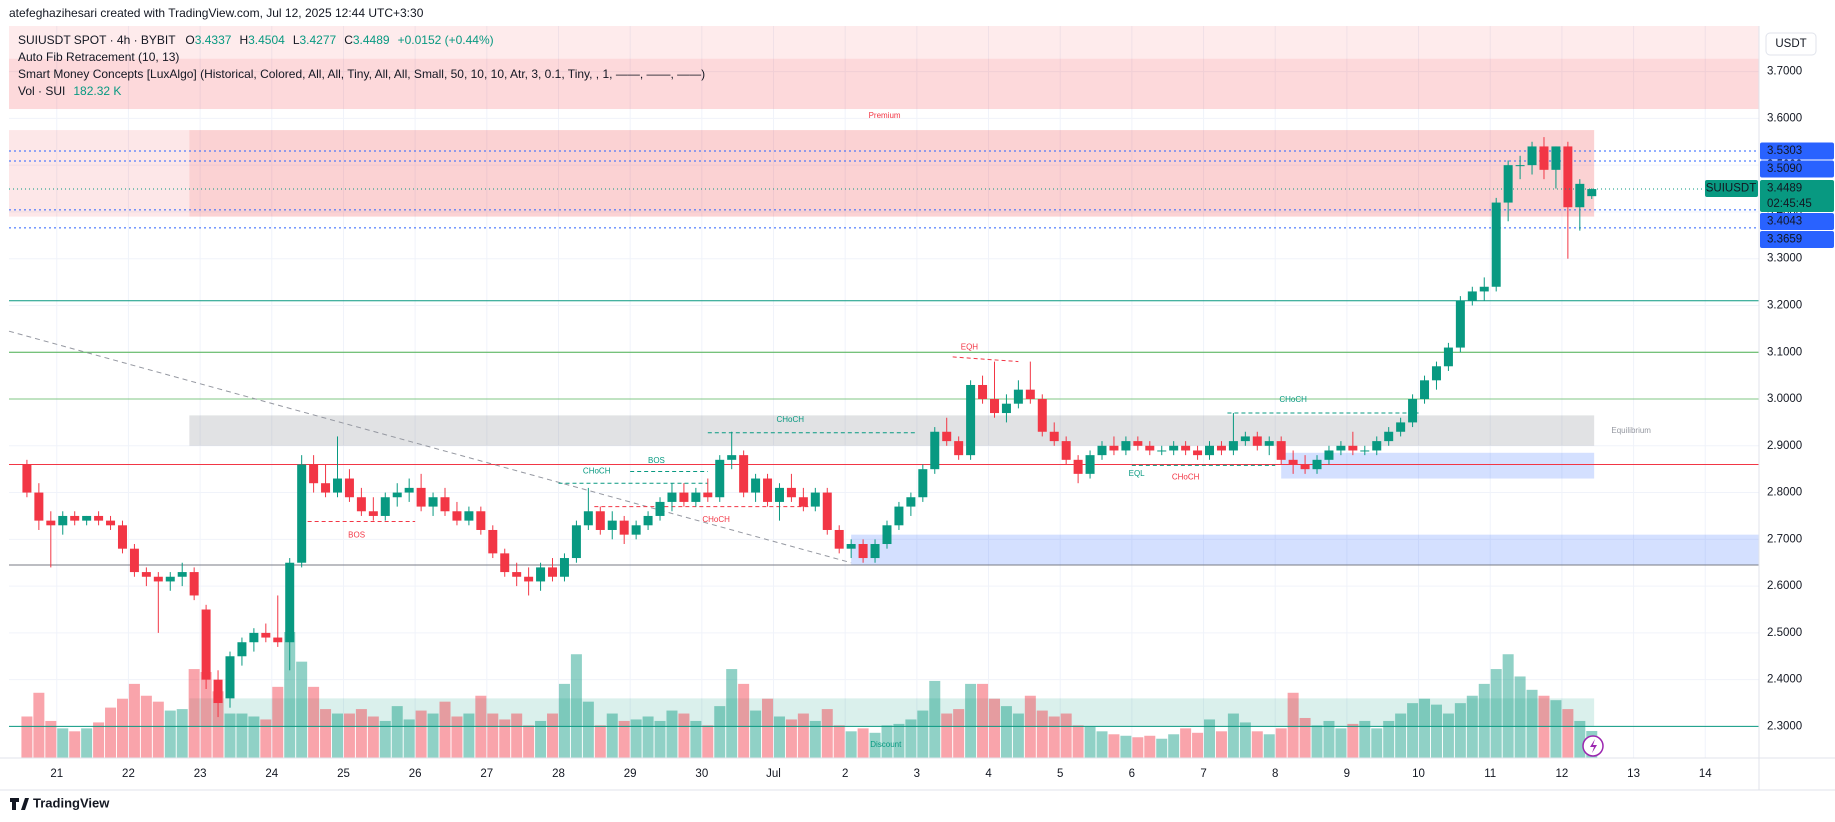 Image resolution: width=1835 pixels, height=822 pixels. Describe the element at coordinates (371, 40) in the screenshot. I see `c-value: 3.4489` at that location.